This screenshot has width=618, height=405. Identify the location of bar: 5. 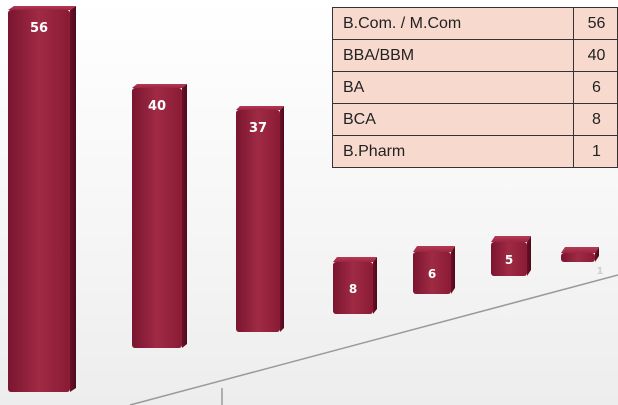
(511, 256).